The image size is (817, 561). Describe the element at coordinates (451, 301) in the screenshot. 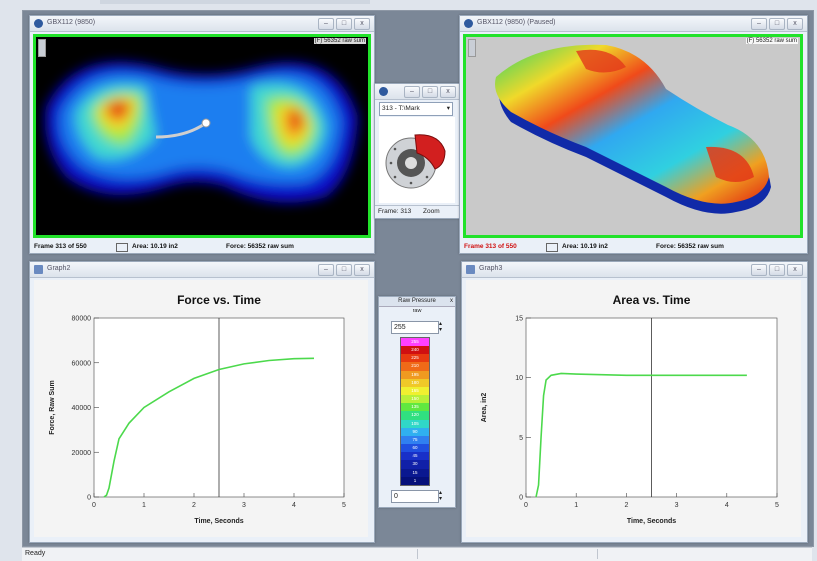

I see `close-icon: x` at that location.